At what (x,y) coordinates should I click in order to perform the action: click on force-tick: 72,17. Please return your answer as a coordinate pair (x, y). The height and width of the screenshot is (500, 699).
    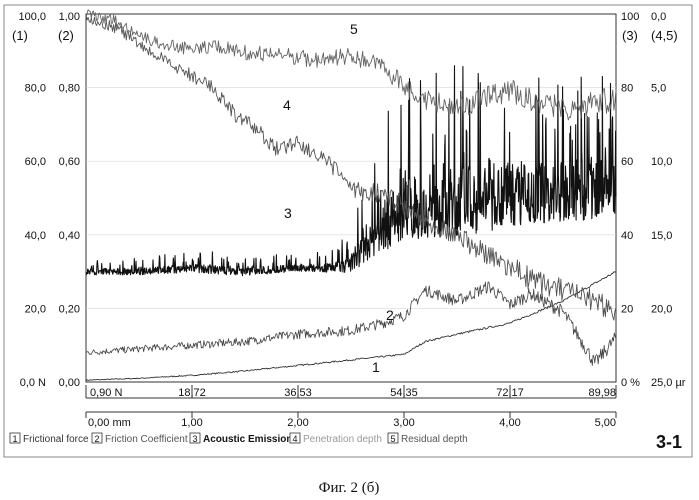
    Looking at the image, I should click on (510, 393).